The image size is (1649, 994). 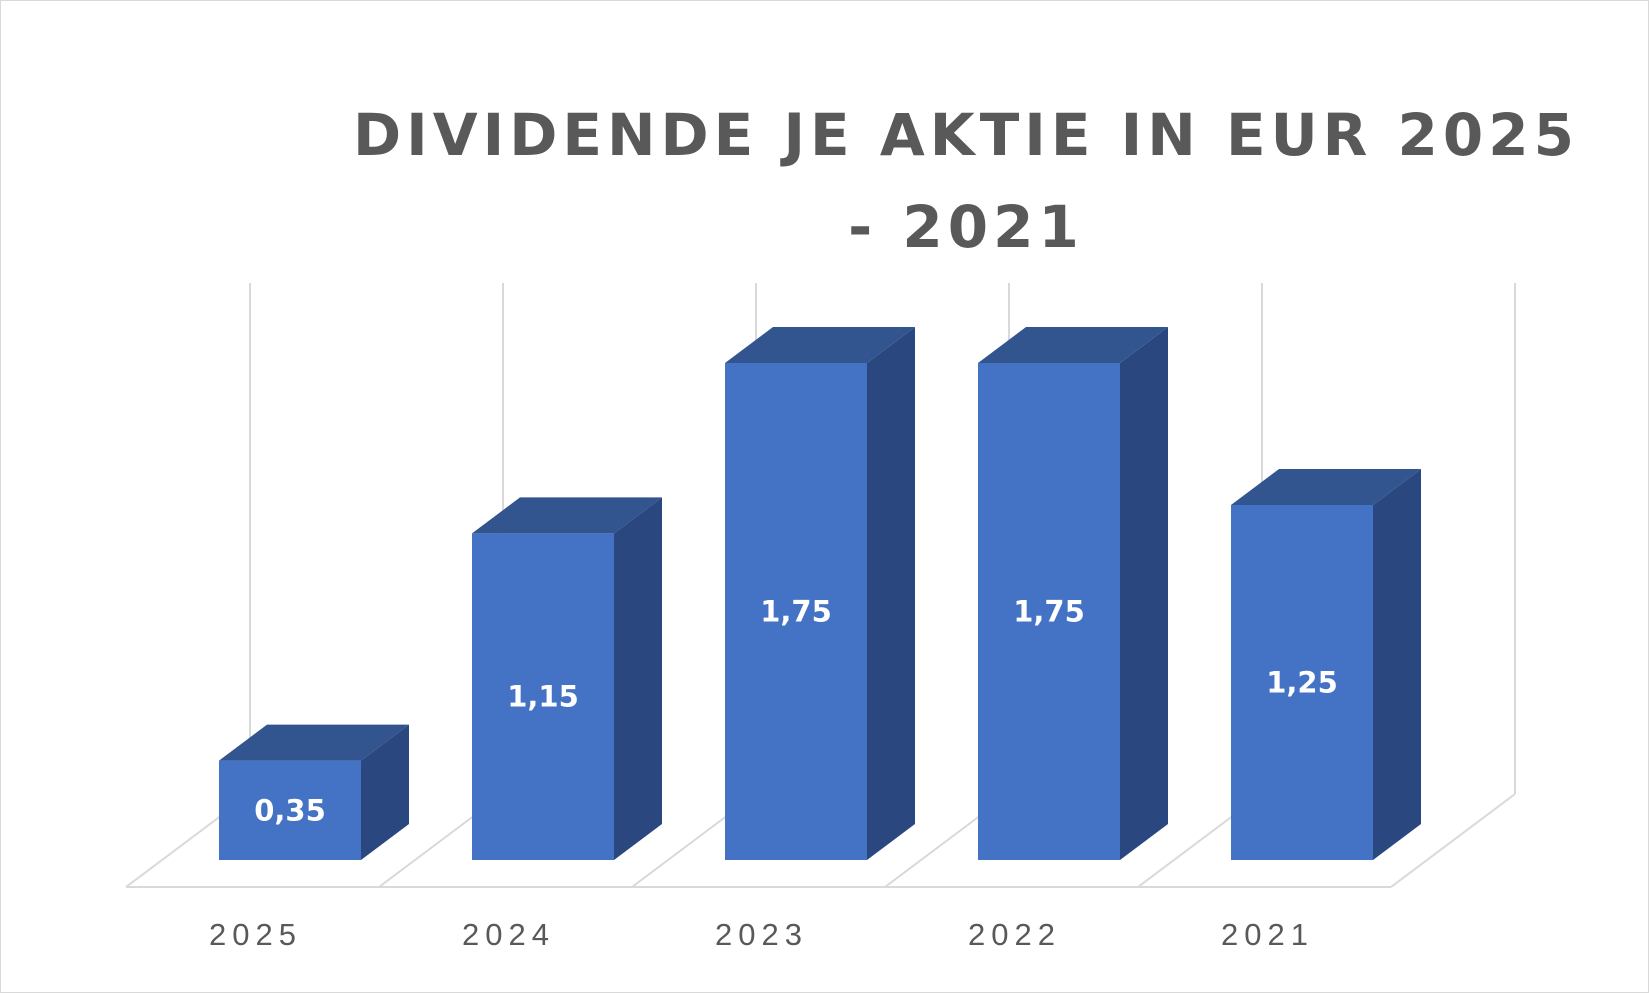 What do you see at coordinates (966, 181) in the screenshot?
I see `chart-title: DIVIDENDE JE AKTIE IN EUR 2025 - 2021` at bounding box center [966, 181].